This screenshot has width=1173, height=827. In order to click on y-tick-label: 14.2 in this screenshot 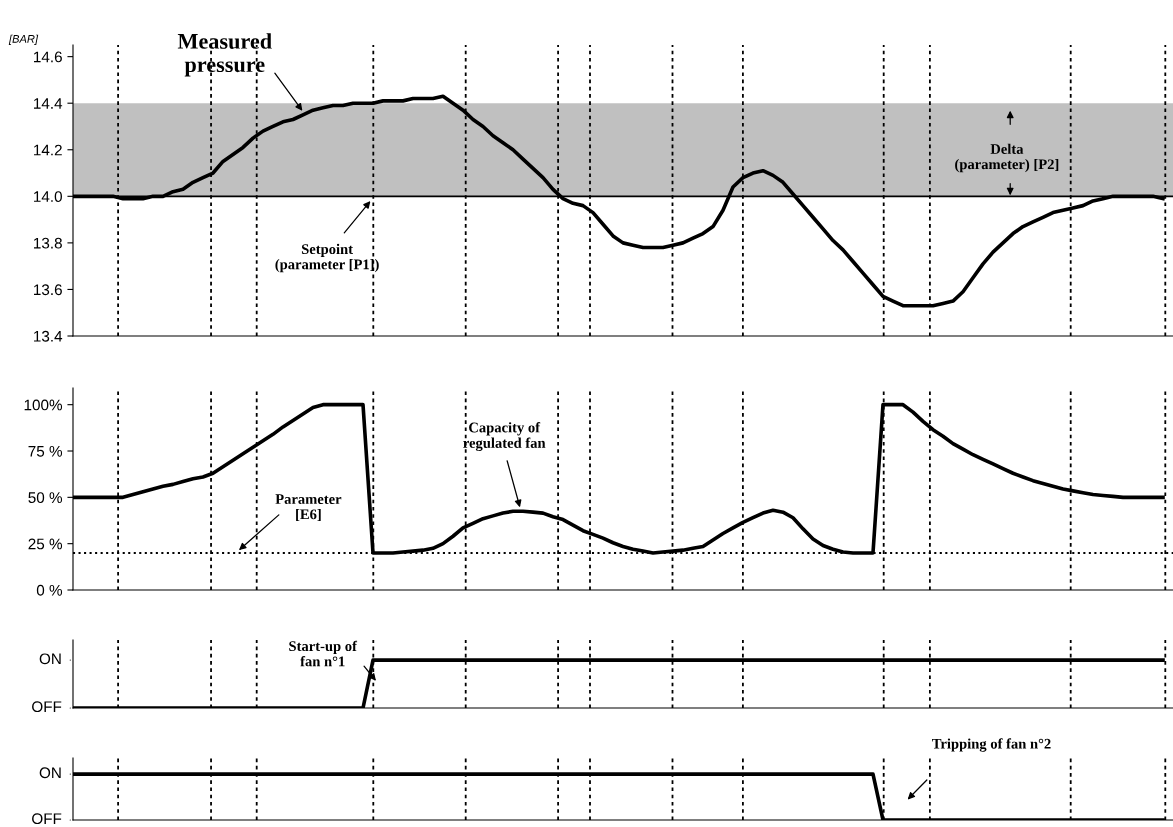, I will do `click(48, 150)`.